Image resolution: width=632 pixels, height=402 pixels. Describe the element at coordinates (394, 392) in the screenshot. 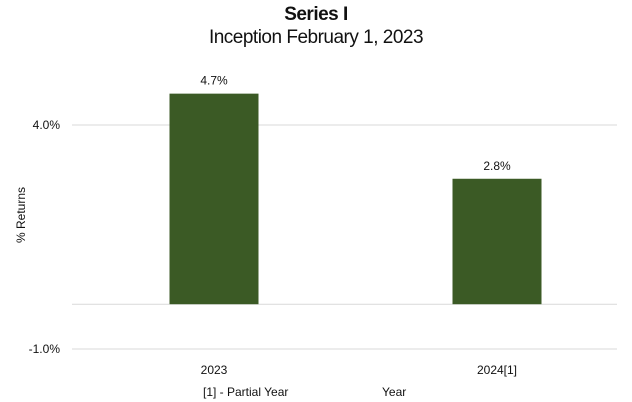

I see `x-axis-label: Year` at that location.